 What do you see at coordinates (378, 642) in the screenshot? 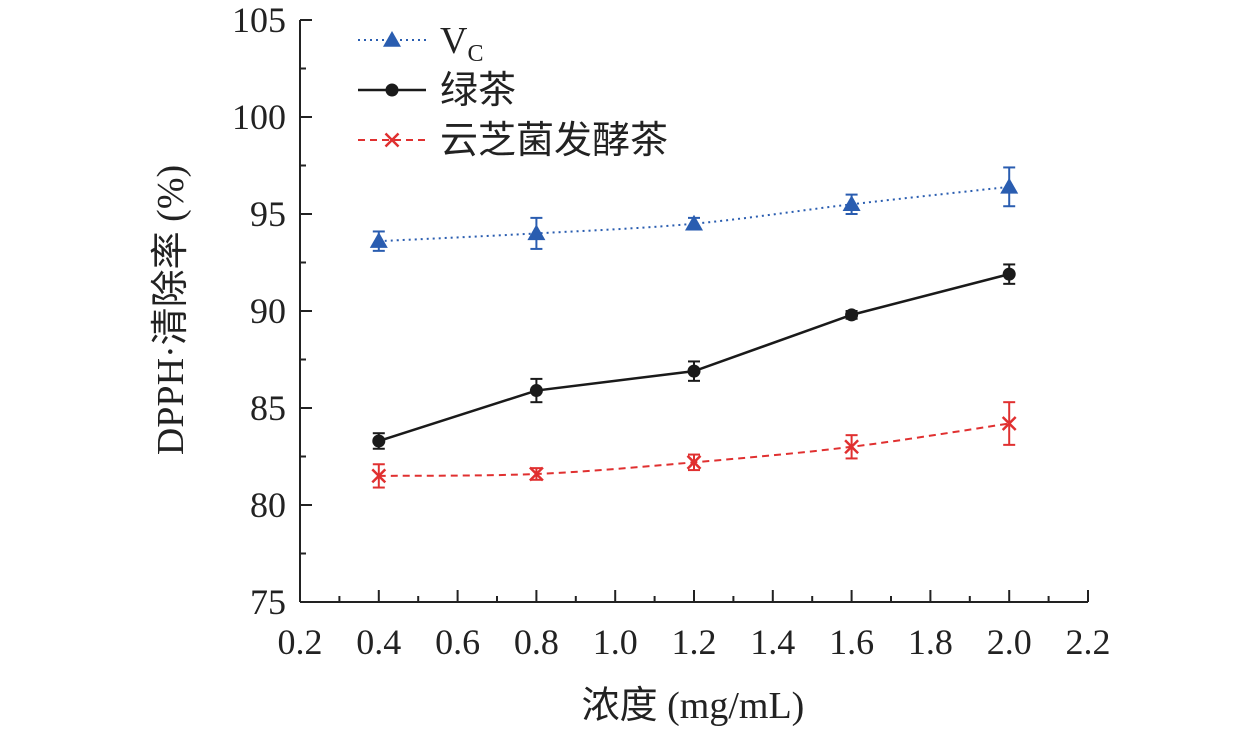
I see `x-tick-label: 0.4` at bounding box center [378, 642].